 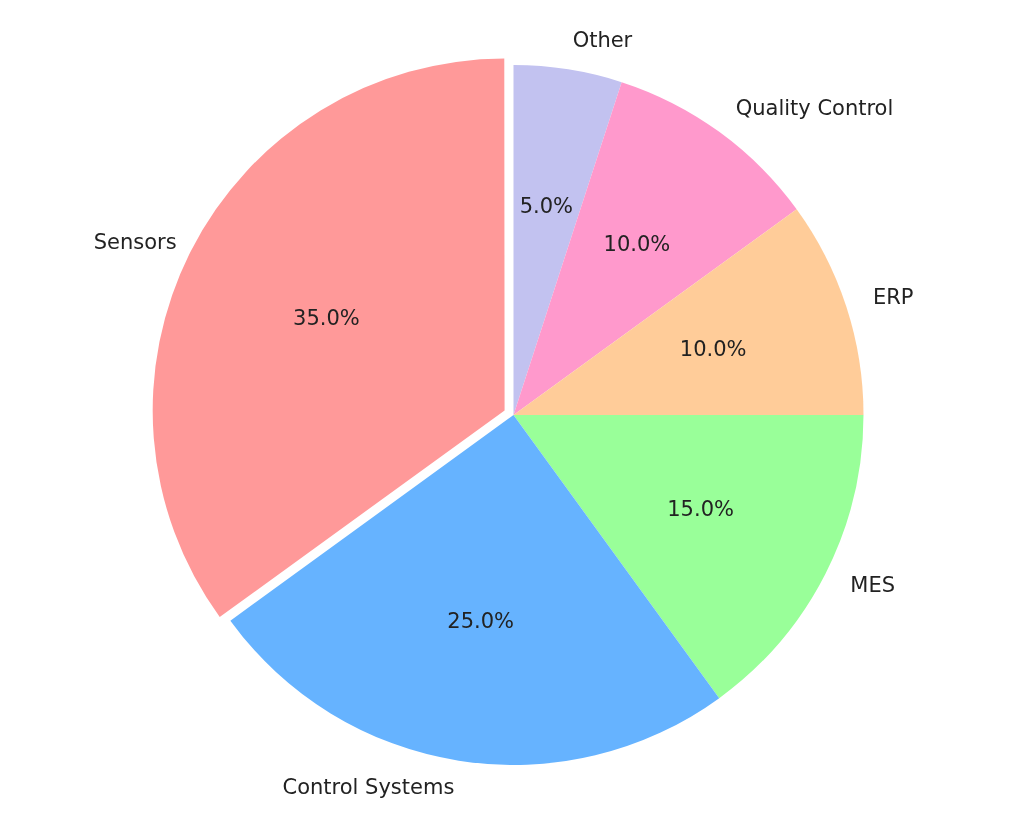 What do you see at coordinates (326, 318) in the screenshot?
I see `data-label: 35.0%` at bounding box center [326, 318].